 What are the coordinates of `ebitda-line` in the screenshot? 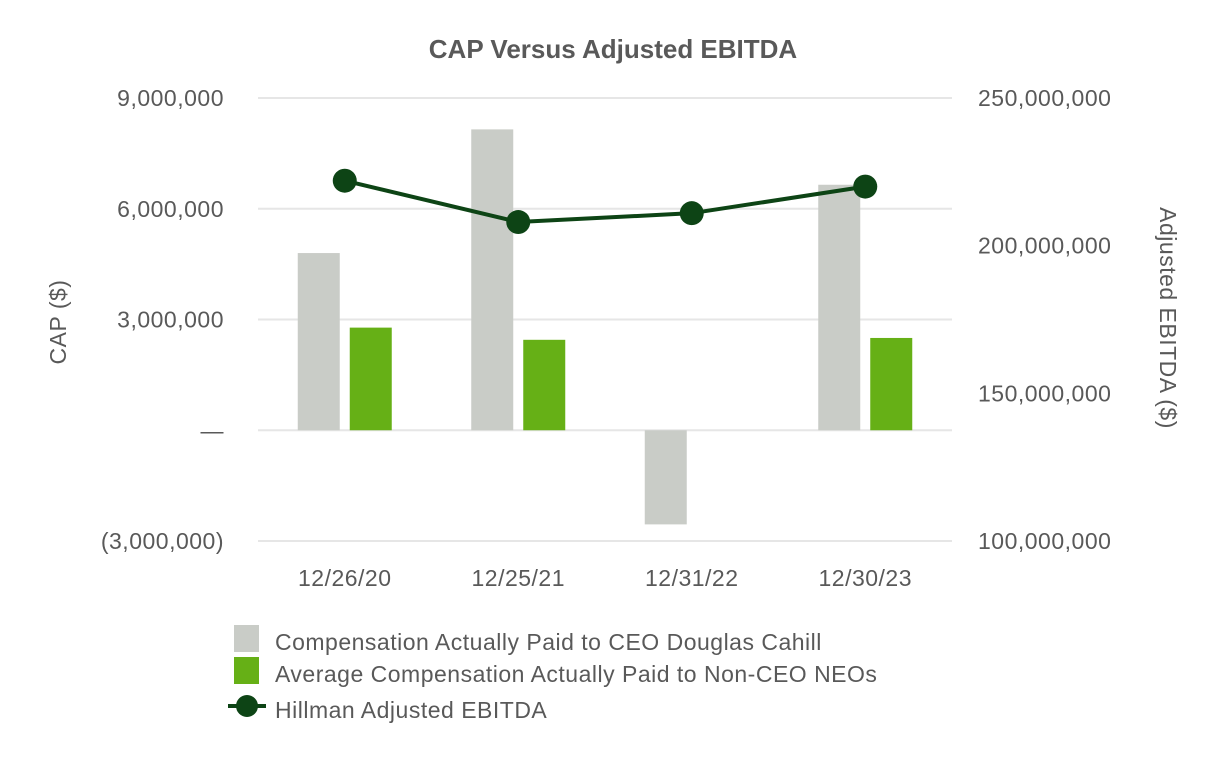 It's located at (605, 201).